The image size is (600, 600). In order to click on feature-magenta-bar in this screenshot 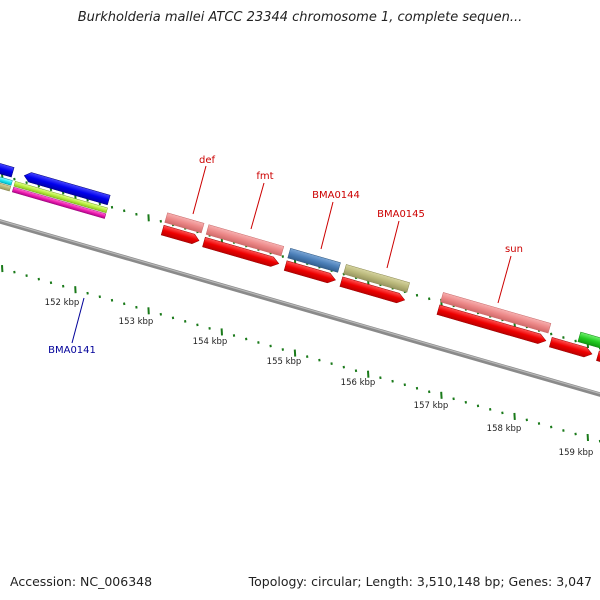, I will do `click(59, 202)`.